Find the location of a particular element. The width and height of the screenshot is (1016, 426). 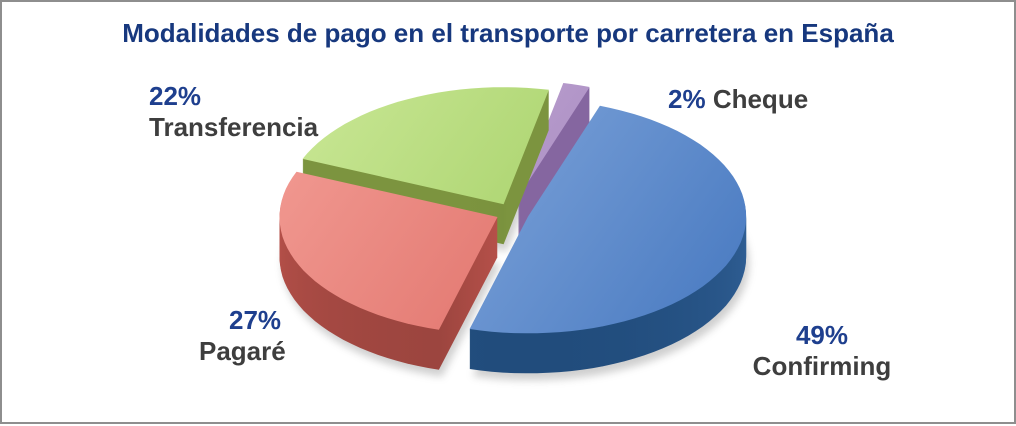

label-confirming: 49% Confirming is located at coordinates (822, 351).